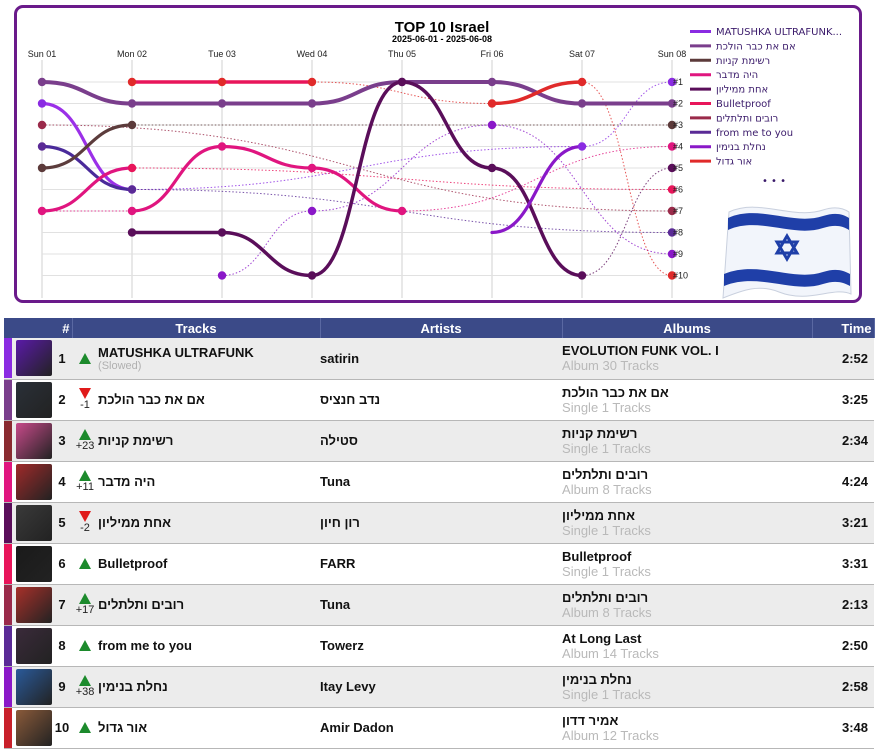 Image resolution: width=884 pixels, height=755 pixels. Describe the element at coordinates (338, 563) in the screenshot. I see `artist-name: FARR` at that location.